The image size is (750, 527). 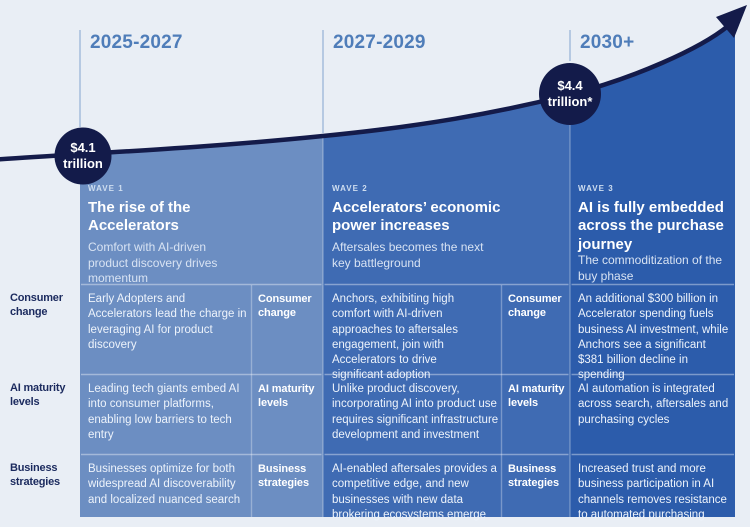 I want to click on row-label-consumer-change: Consumer change, so click(x=36, y=305).